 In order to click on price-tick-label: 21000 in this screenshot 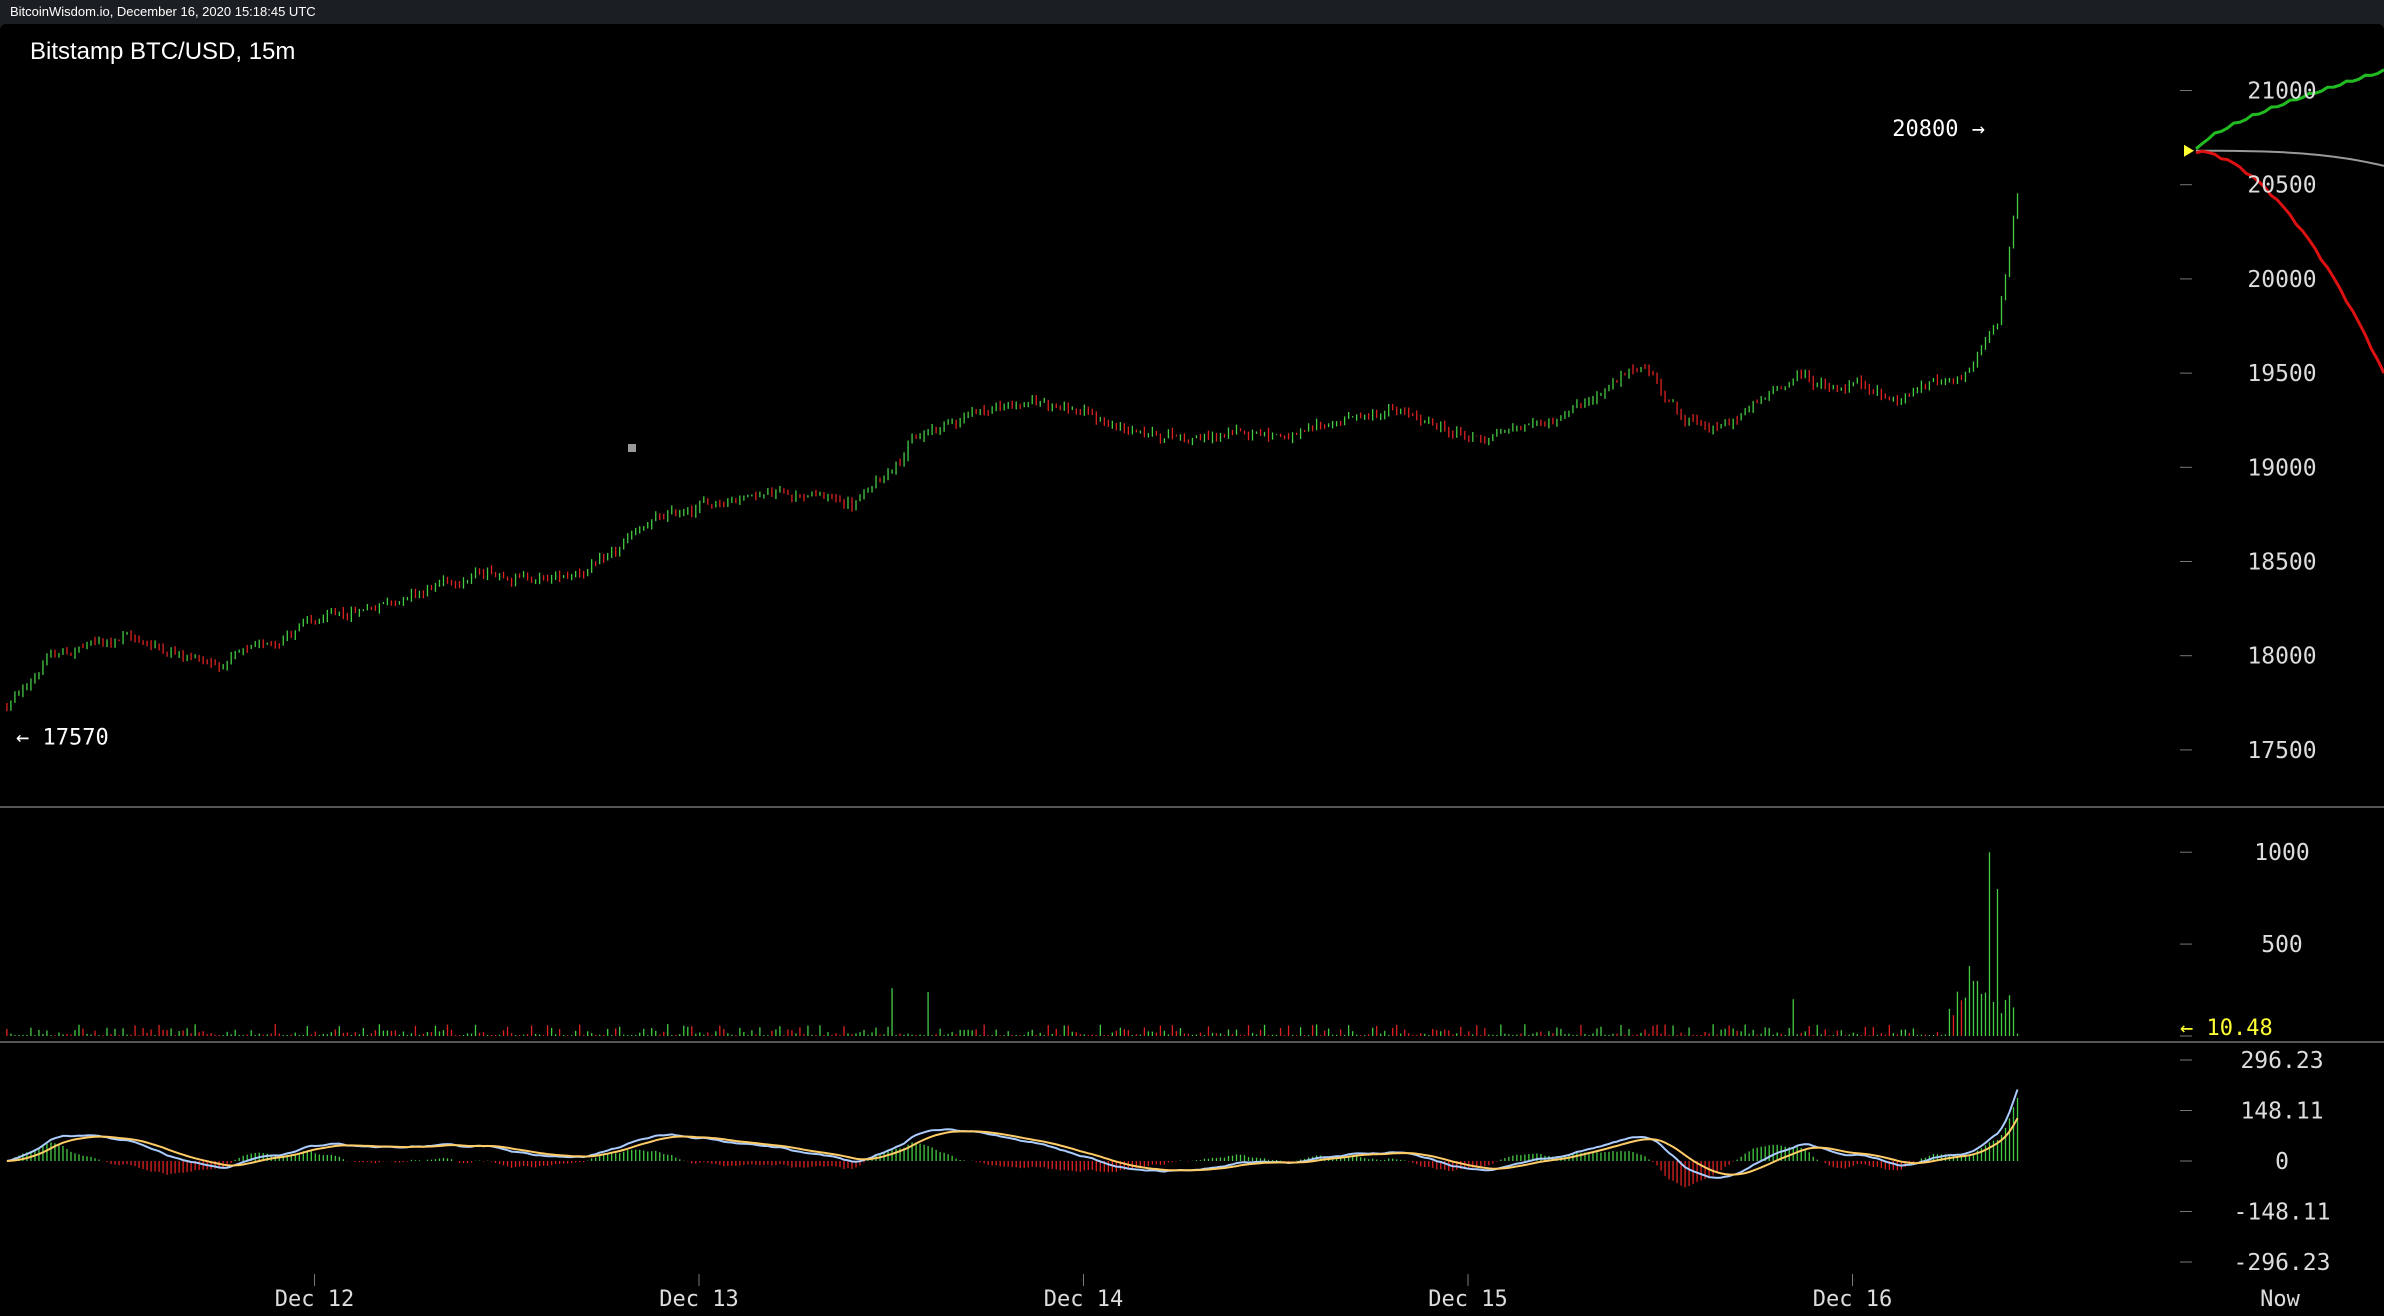, I will do `click(2281, 92)`.